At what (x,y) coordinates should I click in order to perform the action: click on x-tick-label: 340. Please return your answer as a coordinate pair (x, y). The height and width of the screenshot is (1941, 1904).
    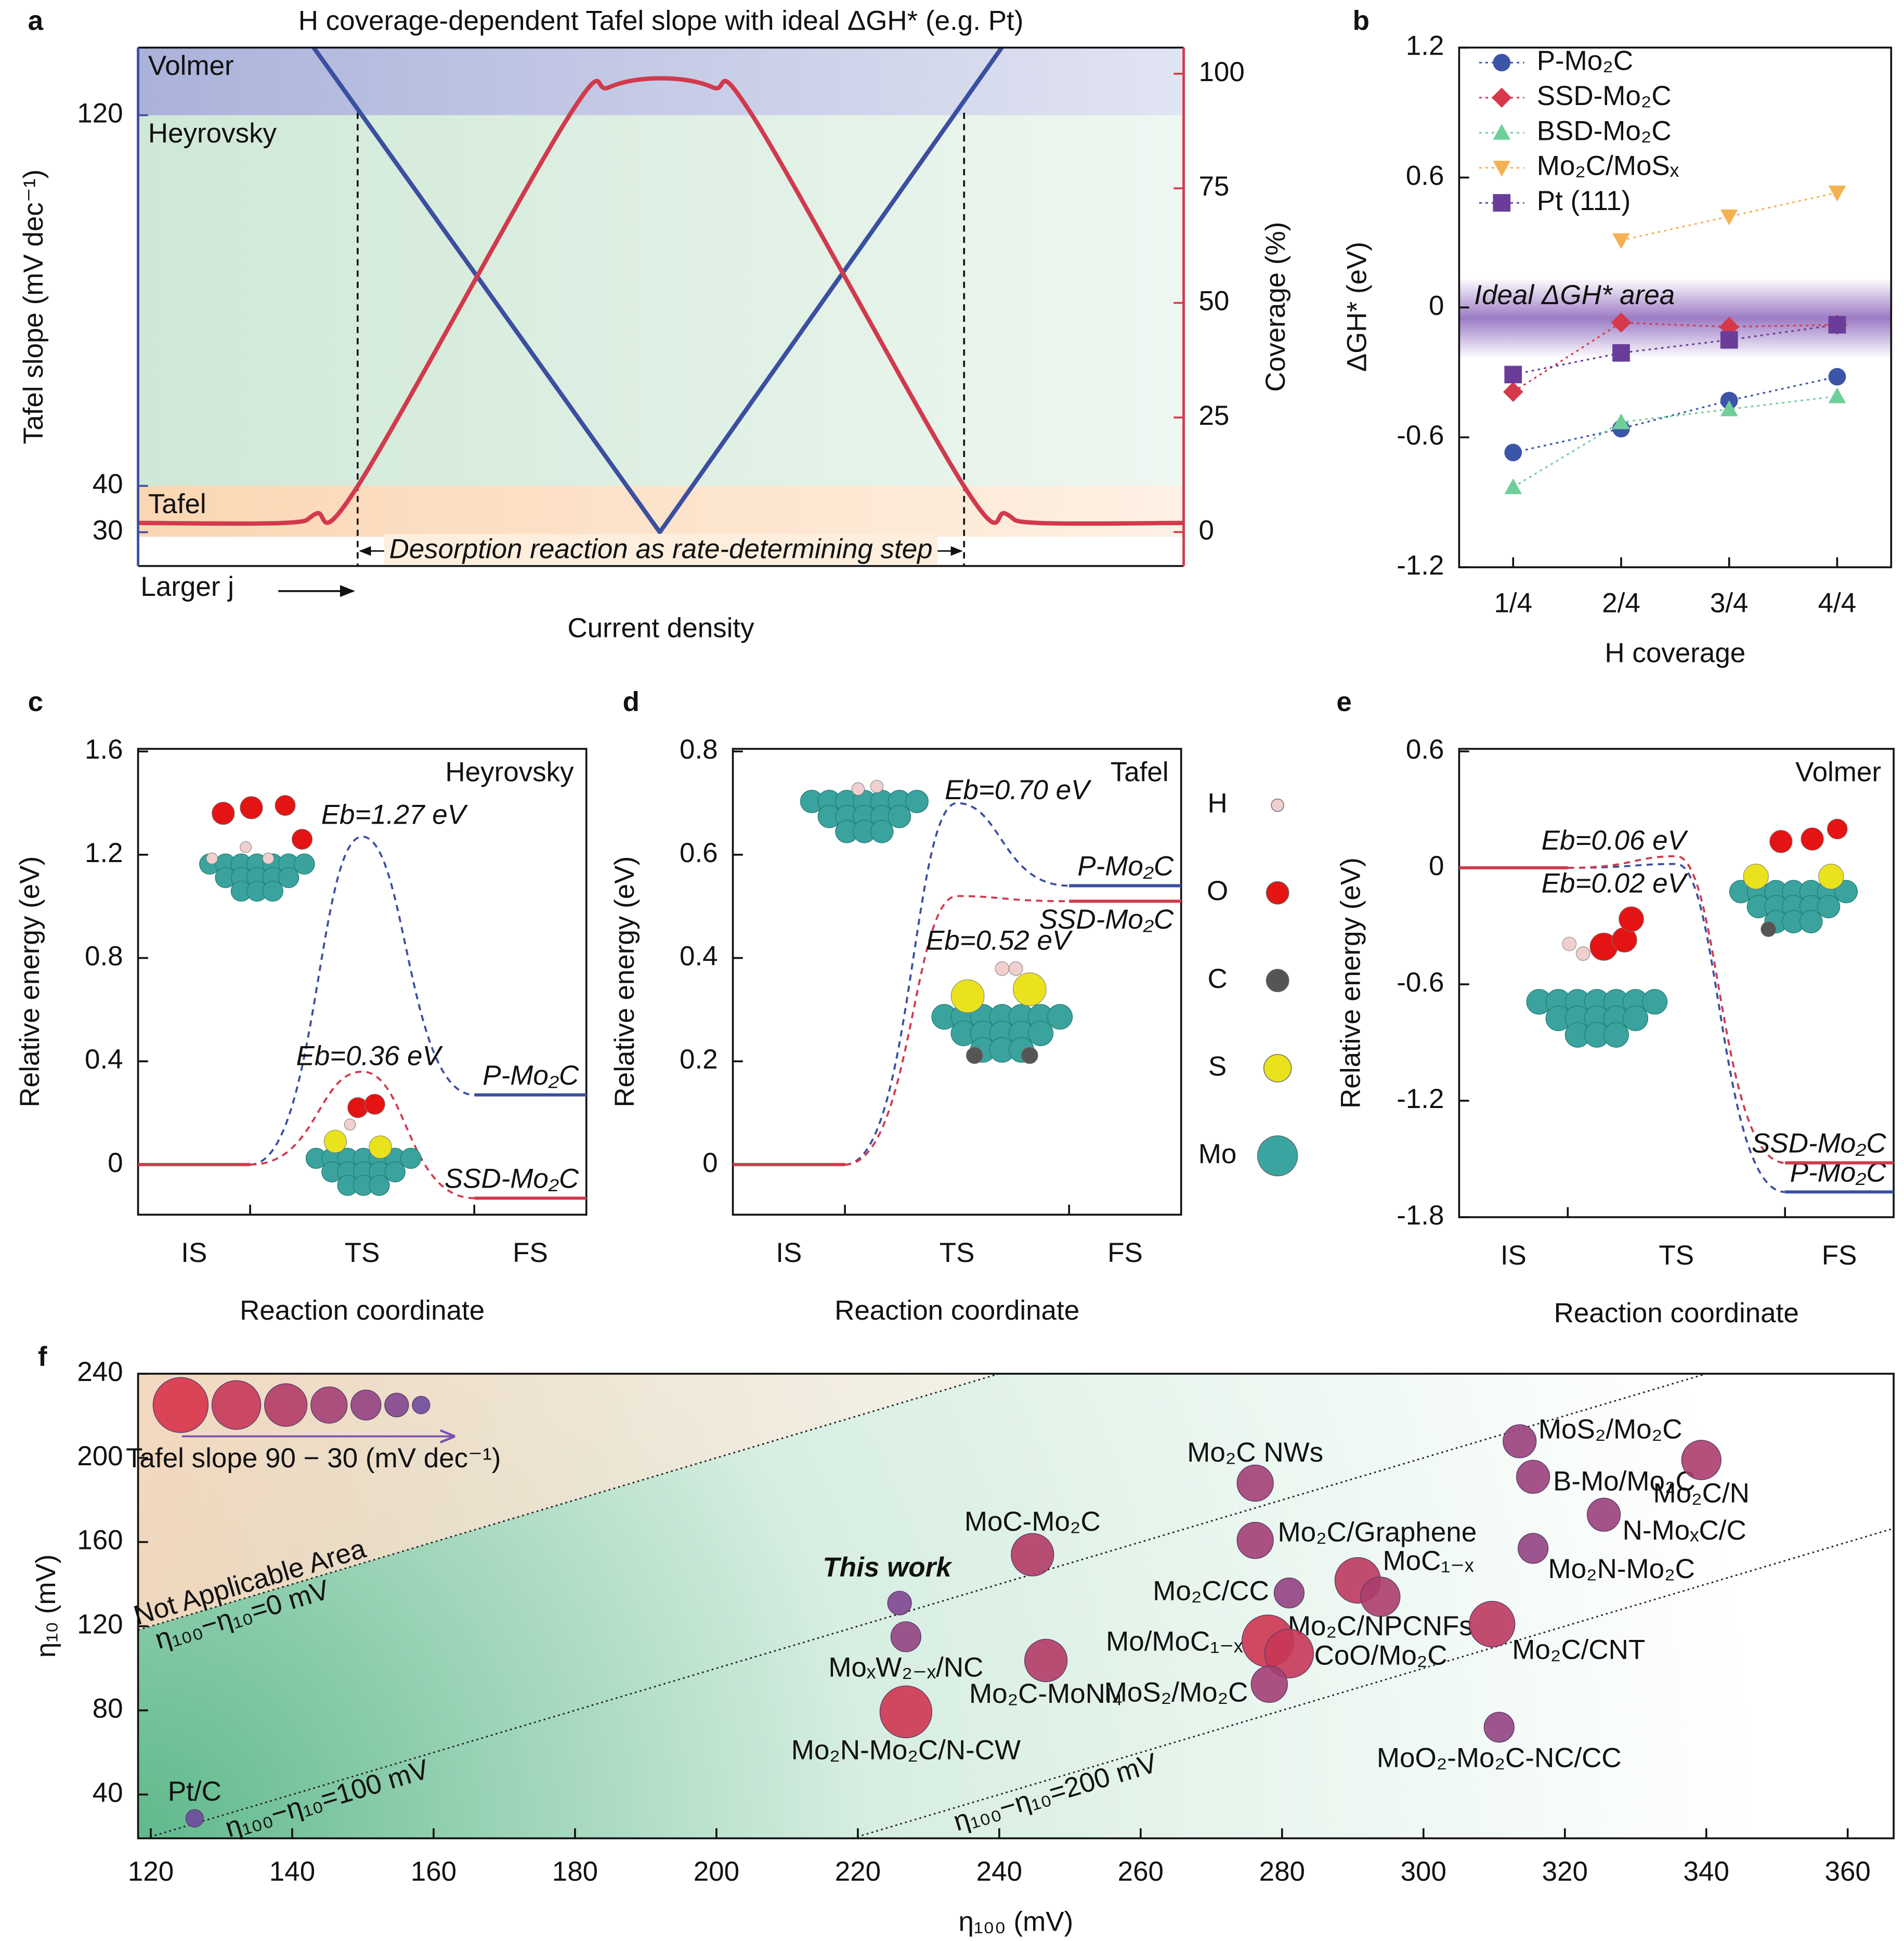
    Looking at the image, I should click on (1706, 1871).